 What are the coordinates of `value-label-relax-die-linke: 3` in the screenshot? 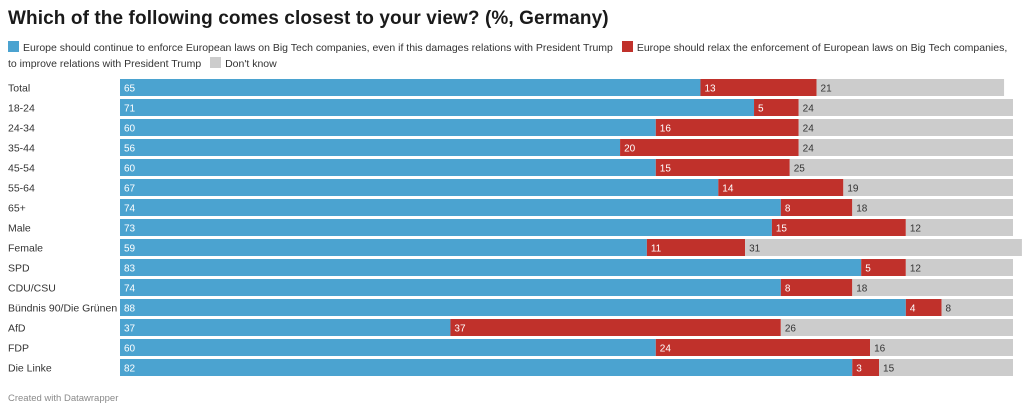 It's located at (859, 369).